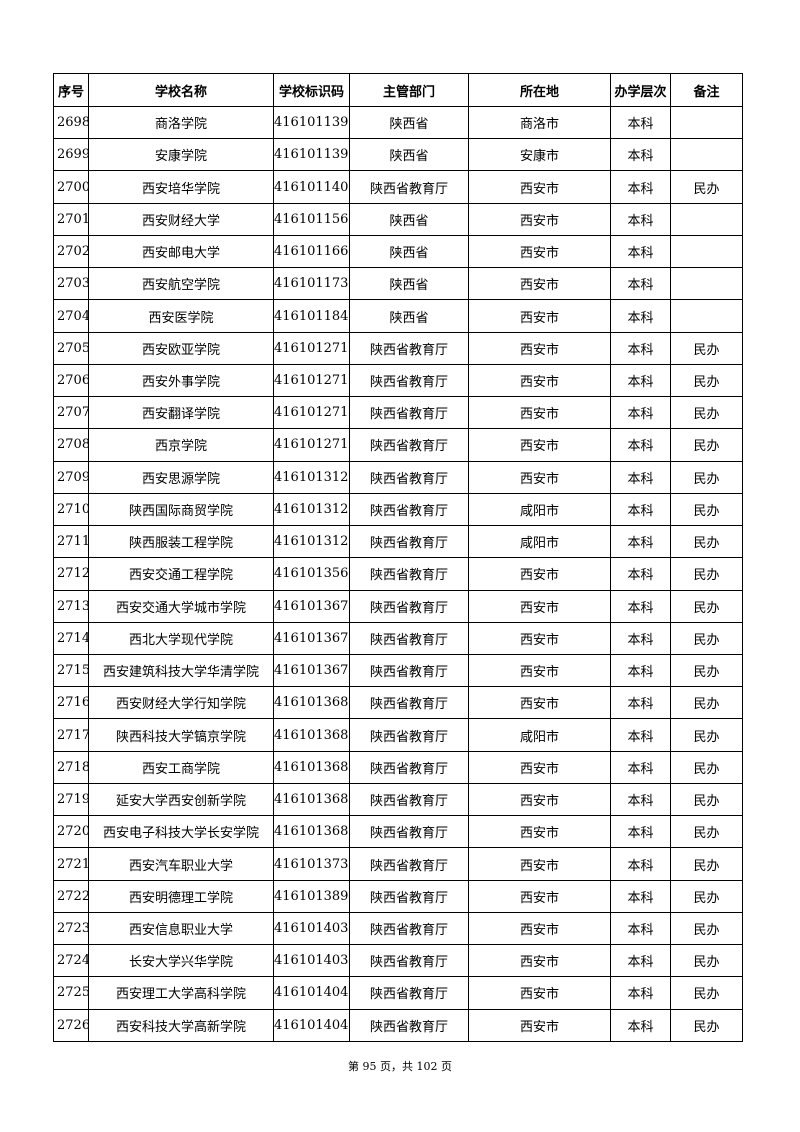 This screenshot has height=1132, width=800. Describe the element at coordinates (71, 832) in the screenshot. I see `table-cell: 2720` at that location.